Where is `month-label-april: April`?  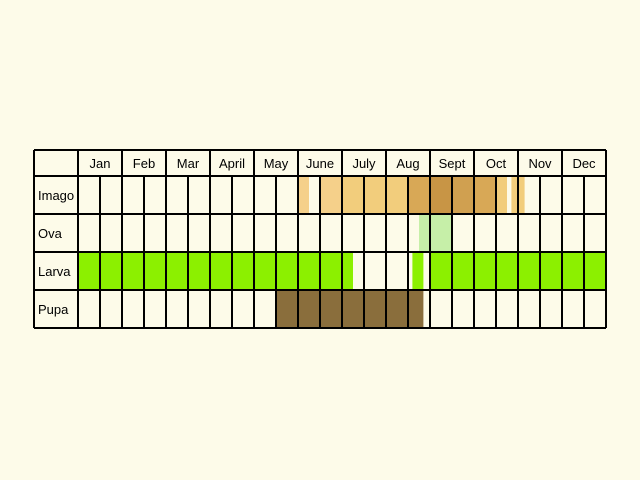
month-label-april: April is located at coordinates (232, 163).